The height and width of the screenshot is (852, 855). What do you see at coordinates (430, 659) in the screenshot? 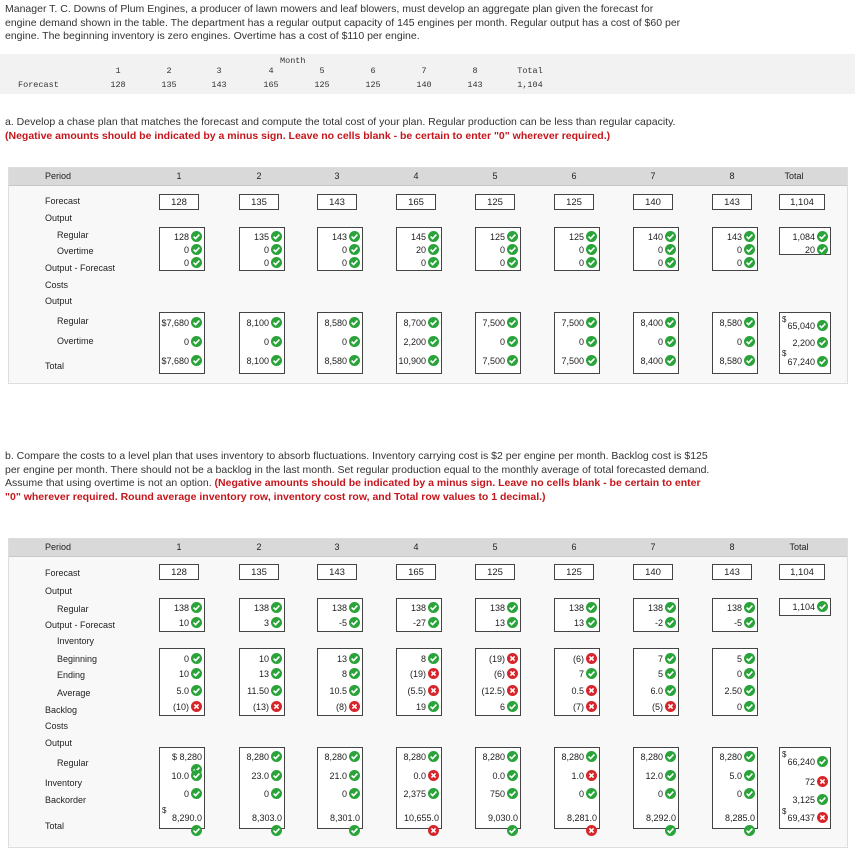
I see `answer-input: 8` at bounding box center [430, 659].